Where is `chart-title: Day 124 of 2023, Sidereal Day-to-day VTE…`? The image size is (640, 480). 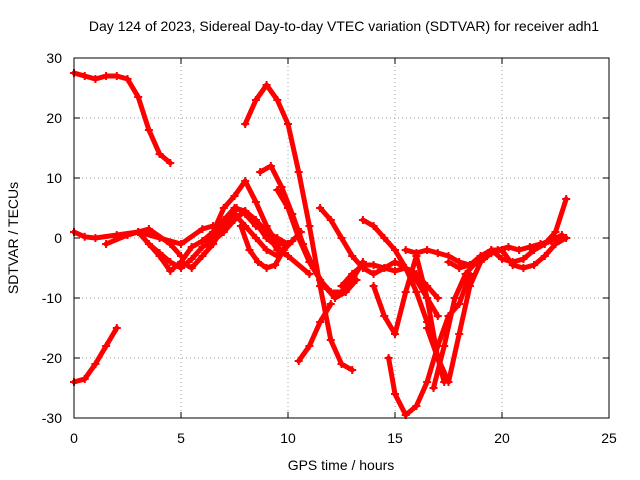
chart-title: Day 124 of 2023, Sidereal Day-to-day VTE… is located at coordinates (344, 26).